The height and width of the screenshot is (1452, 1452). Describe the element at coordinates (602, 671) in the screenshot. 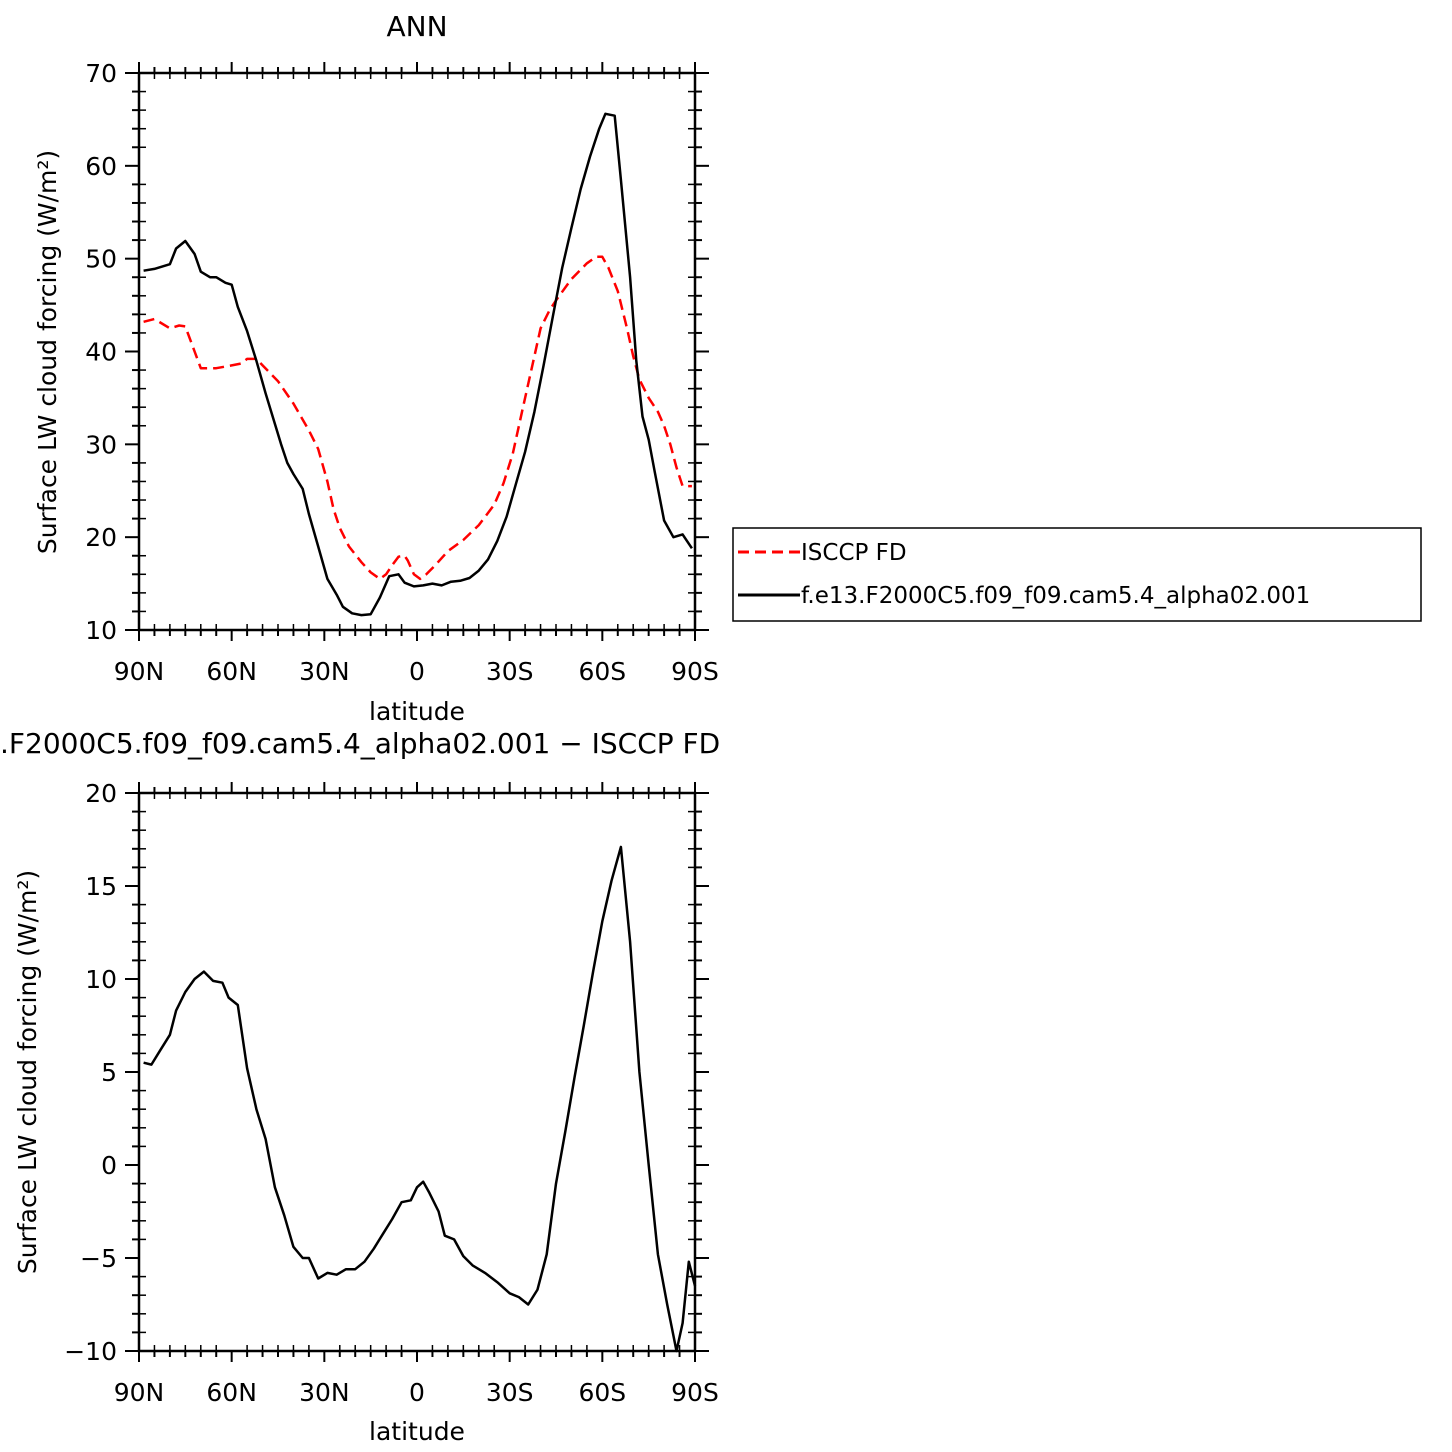

I see `top-x-tick-label: 60S` at that location.